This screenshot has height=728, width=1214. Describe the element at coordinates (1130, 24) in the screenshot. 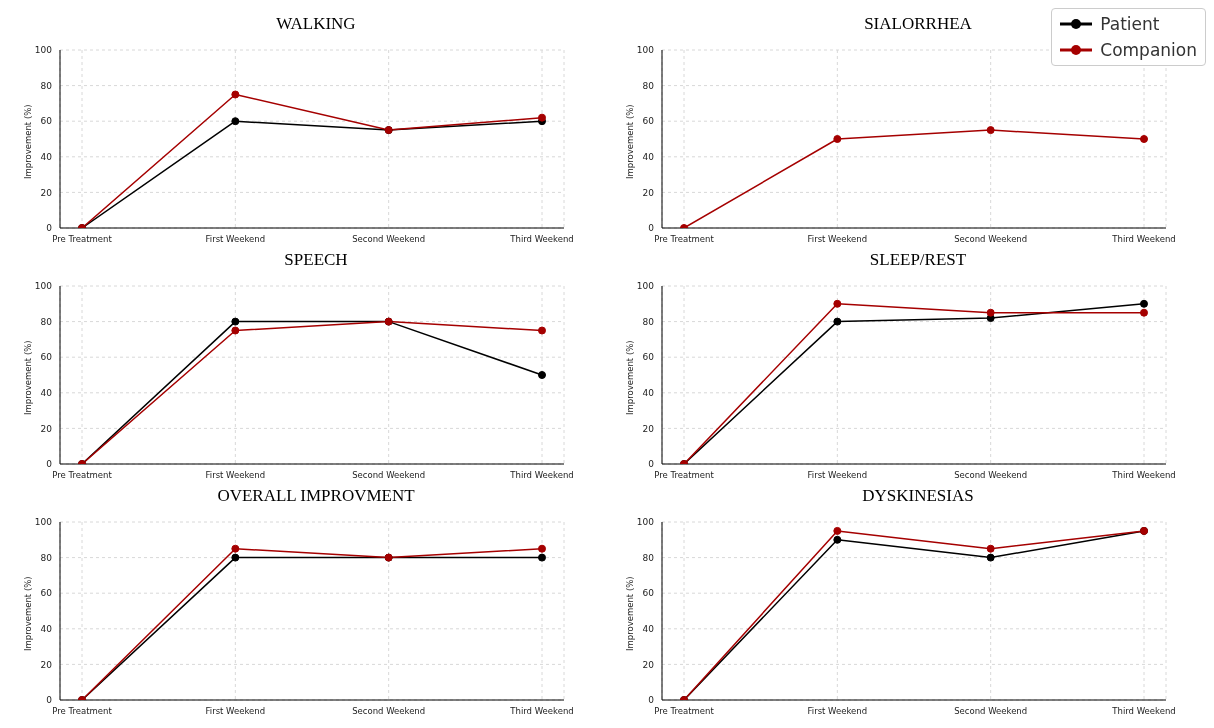

I see `legend-label: Patient` at that location.